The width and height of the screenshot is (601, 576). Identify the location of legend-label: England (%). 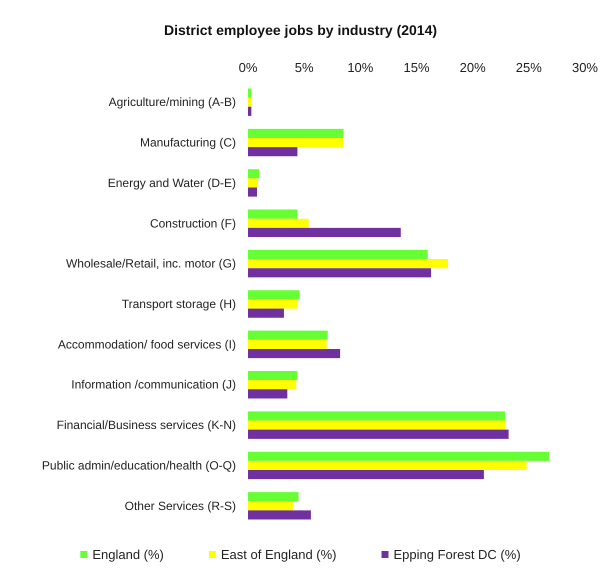
(128, 554).